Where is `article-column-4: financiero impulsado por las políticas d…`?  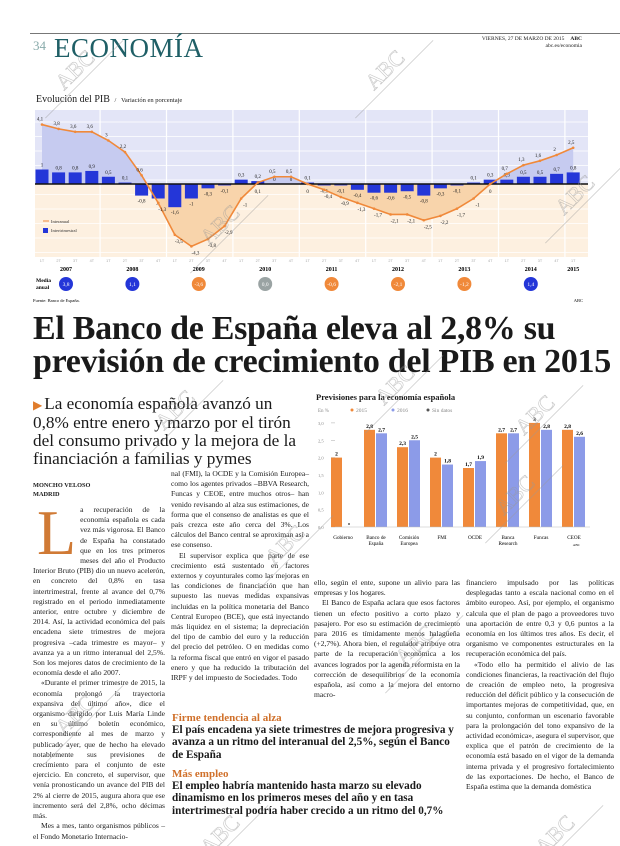
article-column-4: financiero impulsado por las políticas d… is located at coordinates (540, 685).